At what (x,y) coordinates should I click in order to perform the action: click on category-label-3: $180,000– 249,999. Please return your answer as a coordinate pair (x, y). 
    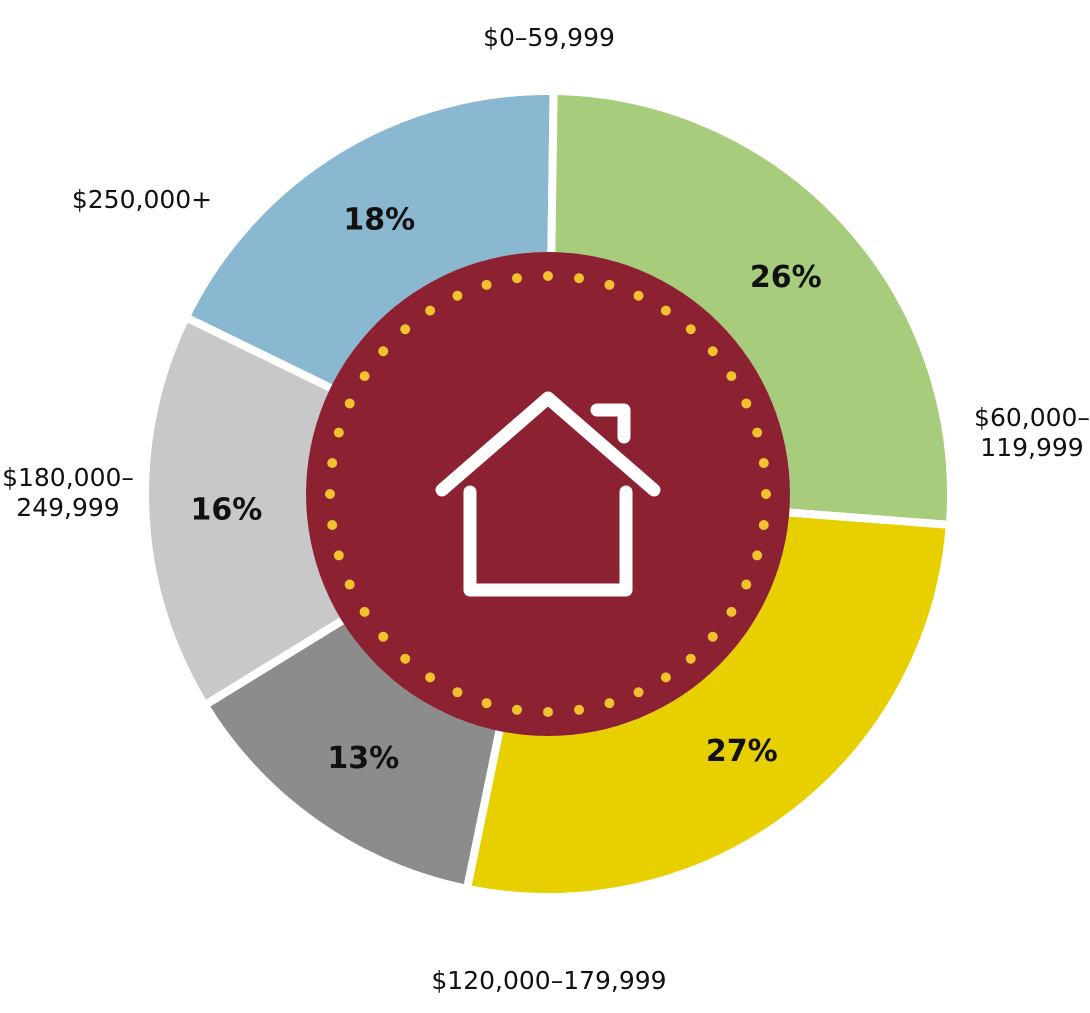
    Looking at the image, I should click on (68, 492).